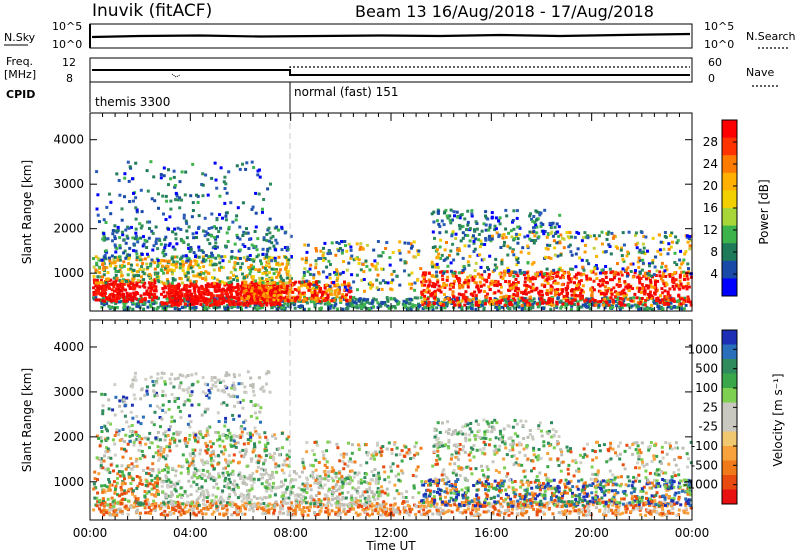 Image resolution: width=800 pixels, height=554 pixels. Describe the element at coordinates (391, 72) in the screenshot. I see `freq-trace` at that location.